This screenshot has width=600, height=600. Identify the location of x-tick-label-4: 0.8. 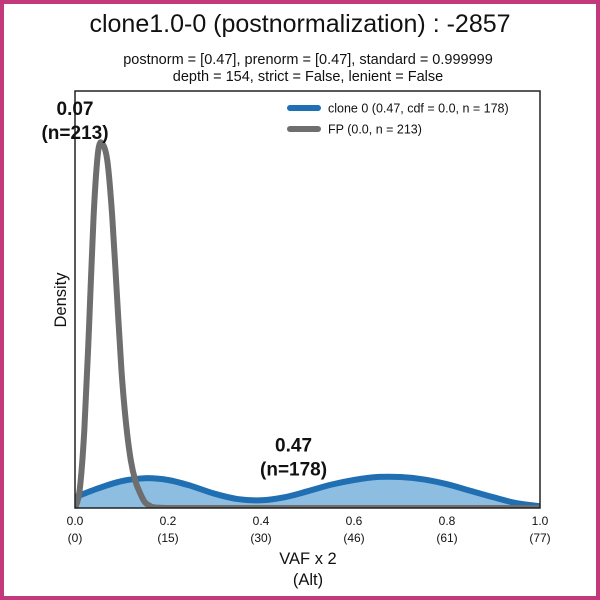
(447, 521).